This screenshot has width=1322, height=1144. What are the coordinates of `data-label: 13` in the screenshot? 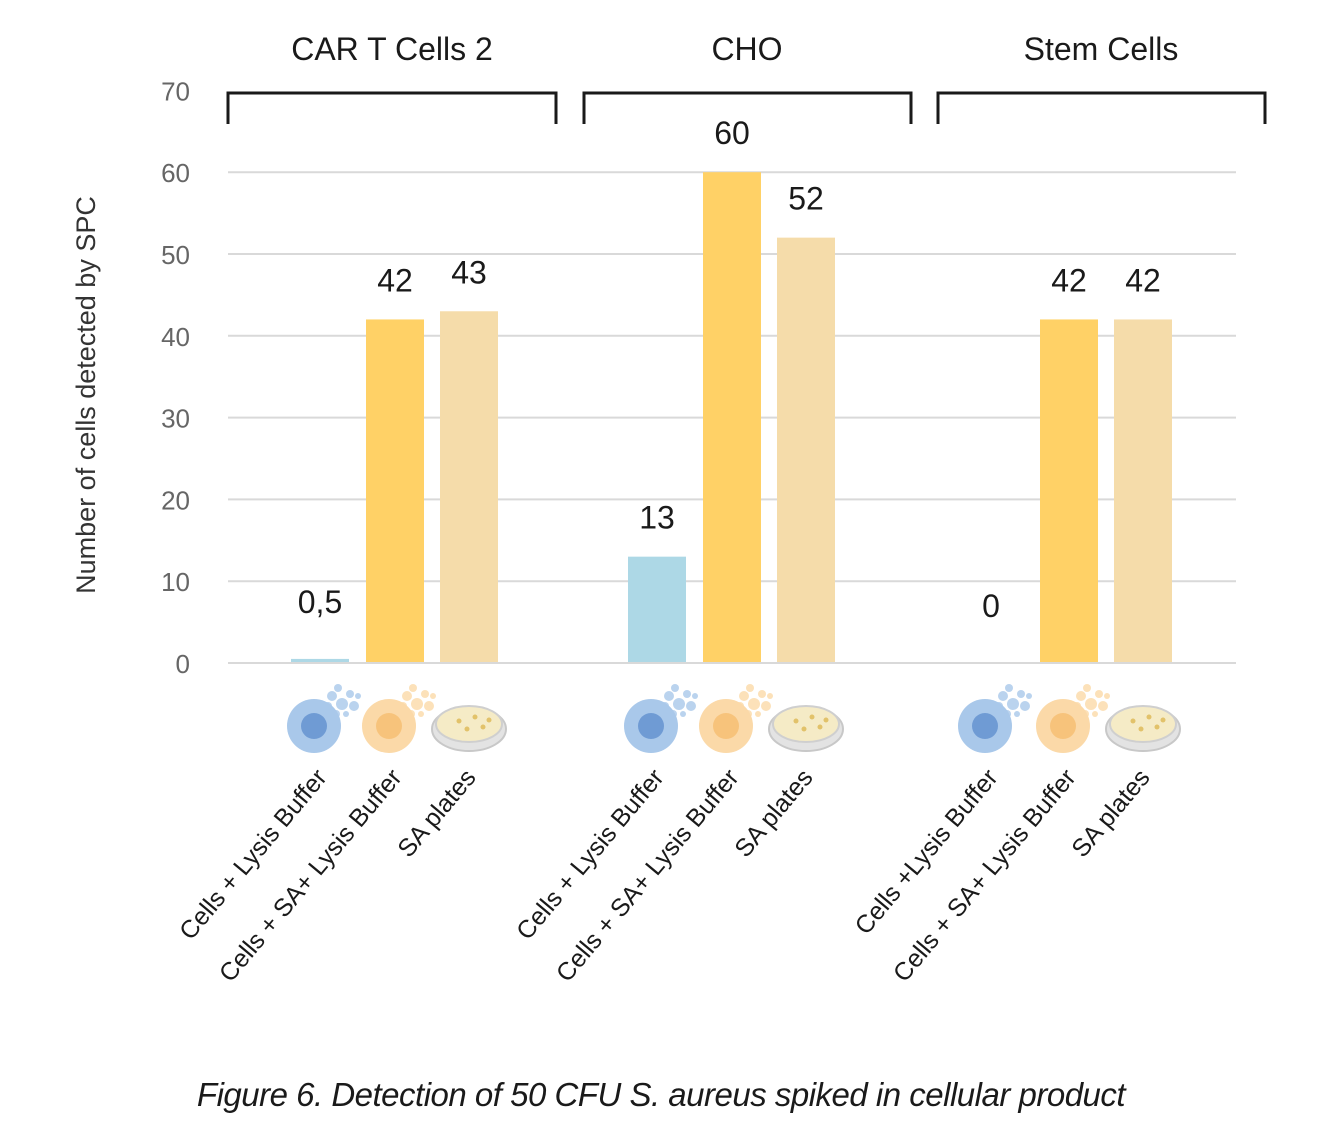 It's located at (657, 518).